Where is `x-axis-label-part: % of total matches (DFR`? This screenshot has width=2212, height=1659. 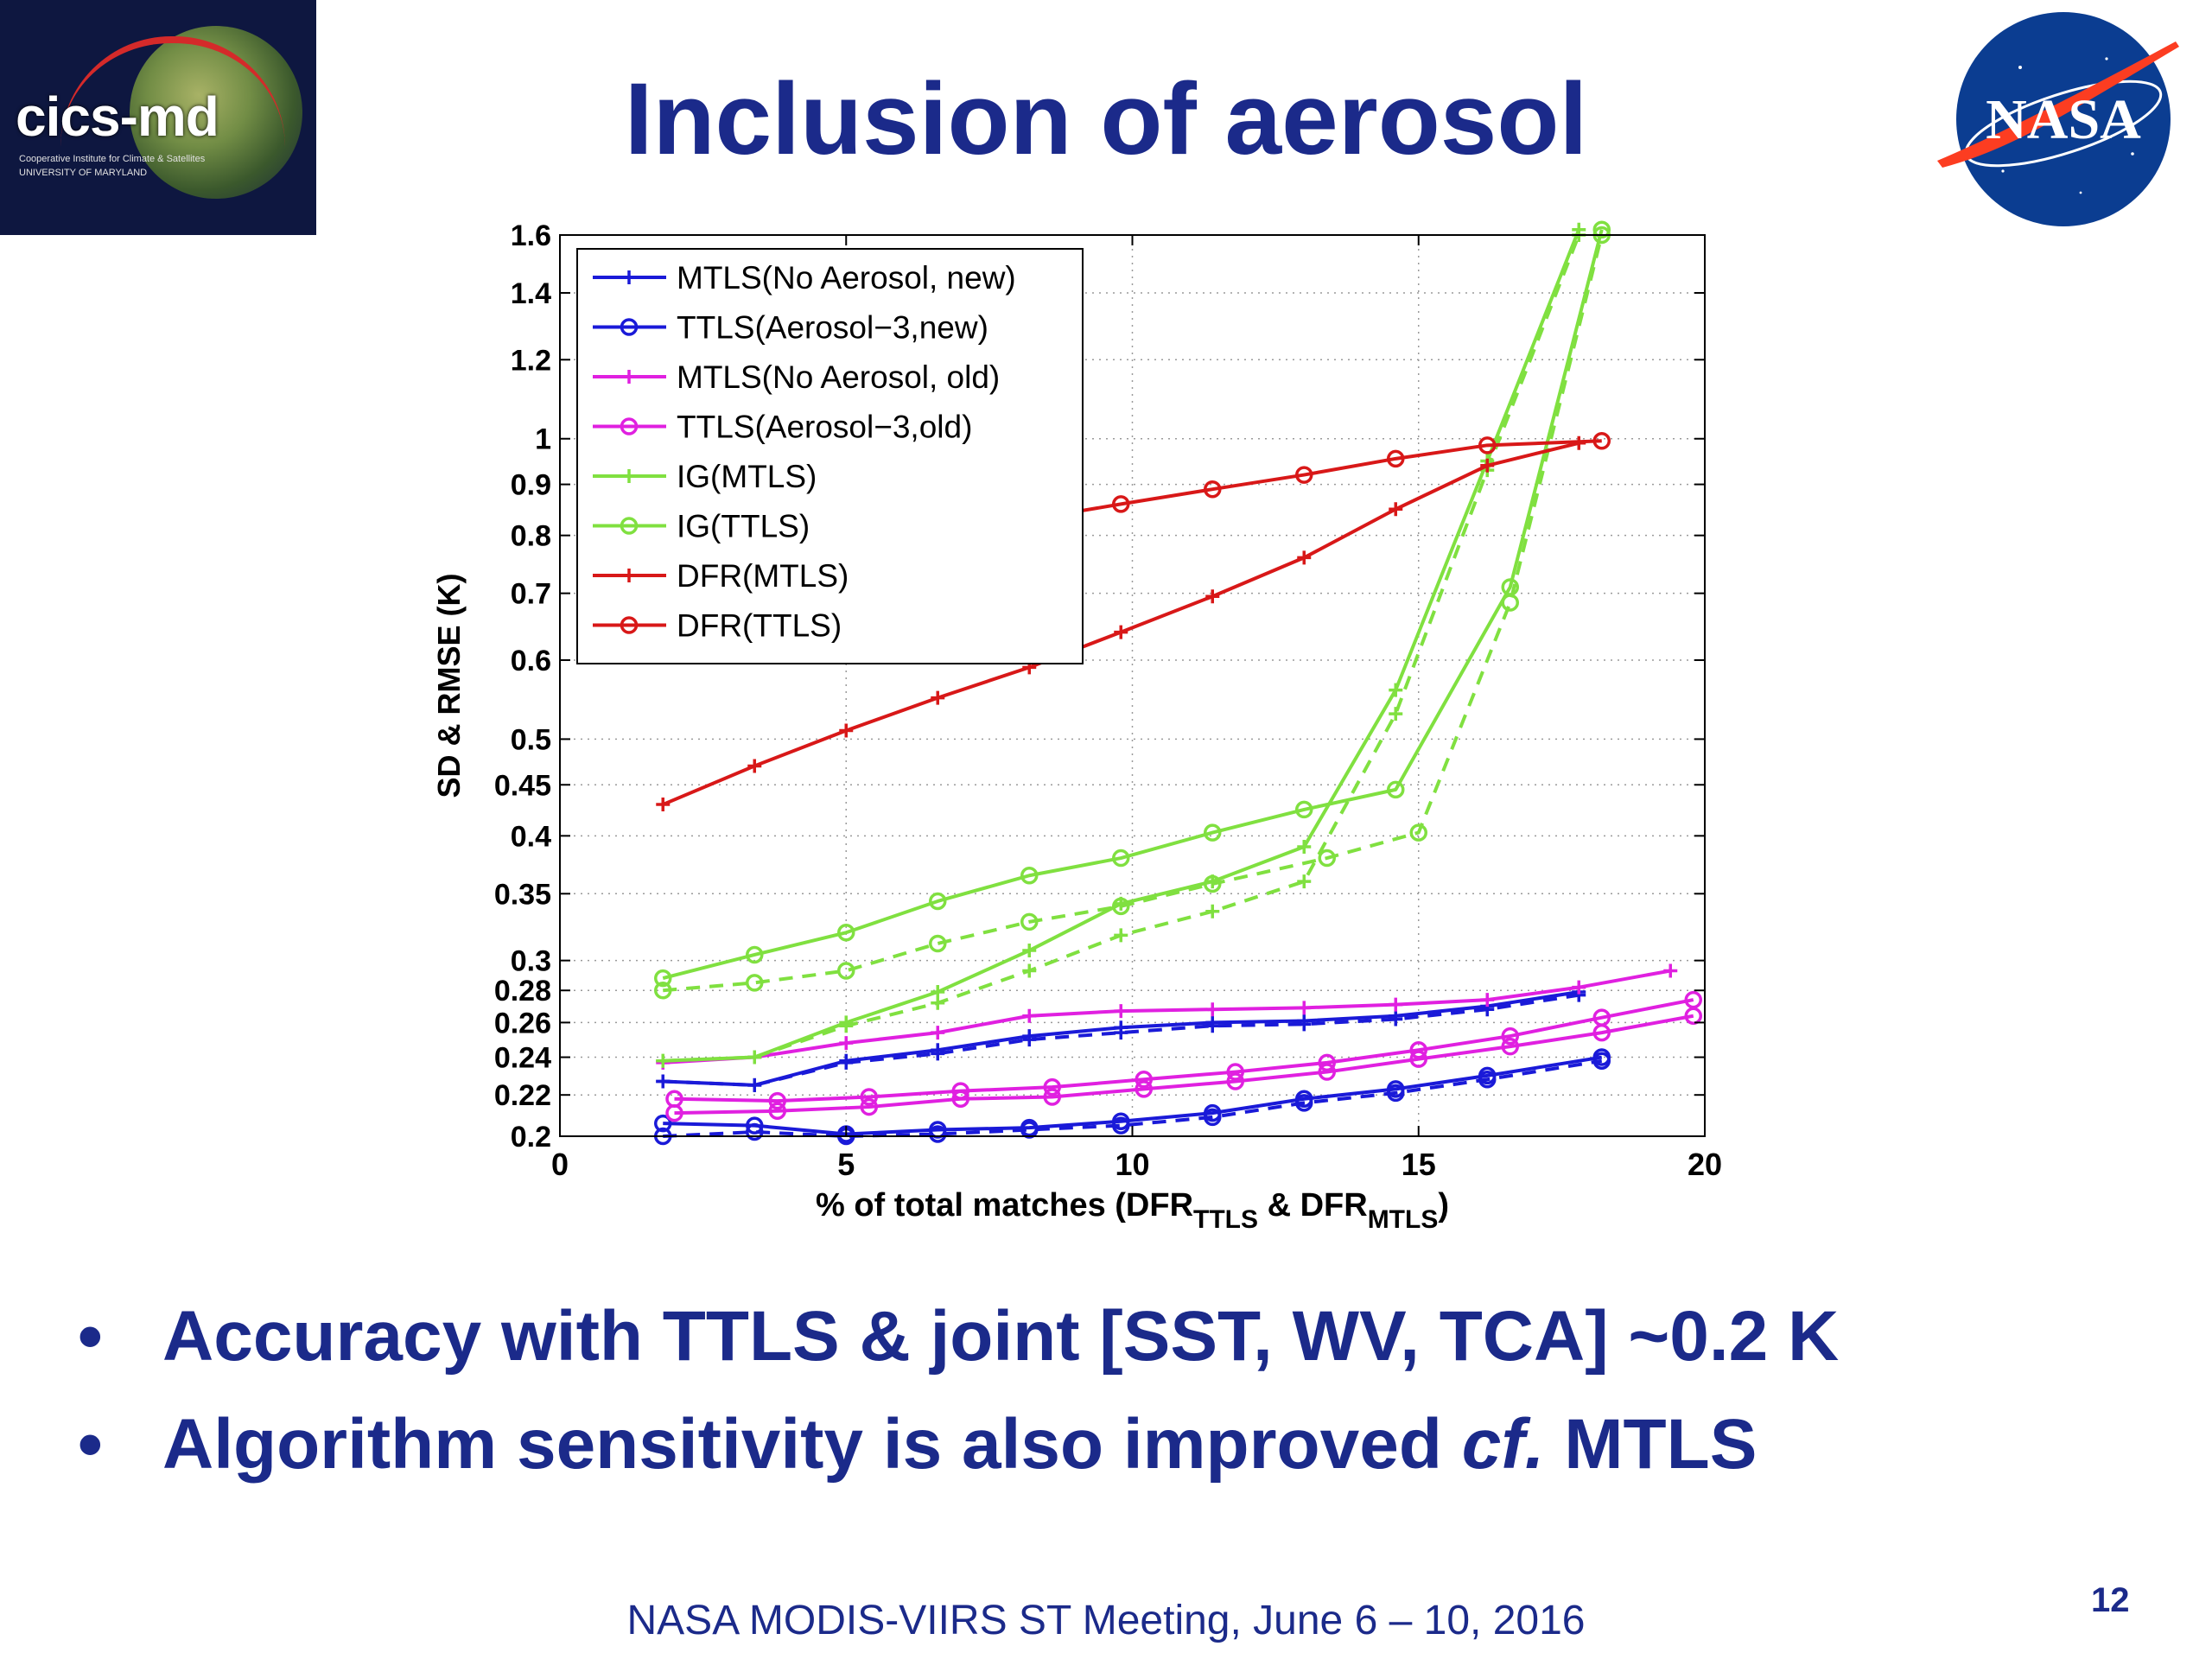 x-axis-label-part: % of total matches (DFR is located at coordinates (1004, 1205).